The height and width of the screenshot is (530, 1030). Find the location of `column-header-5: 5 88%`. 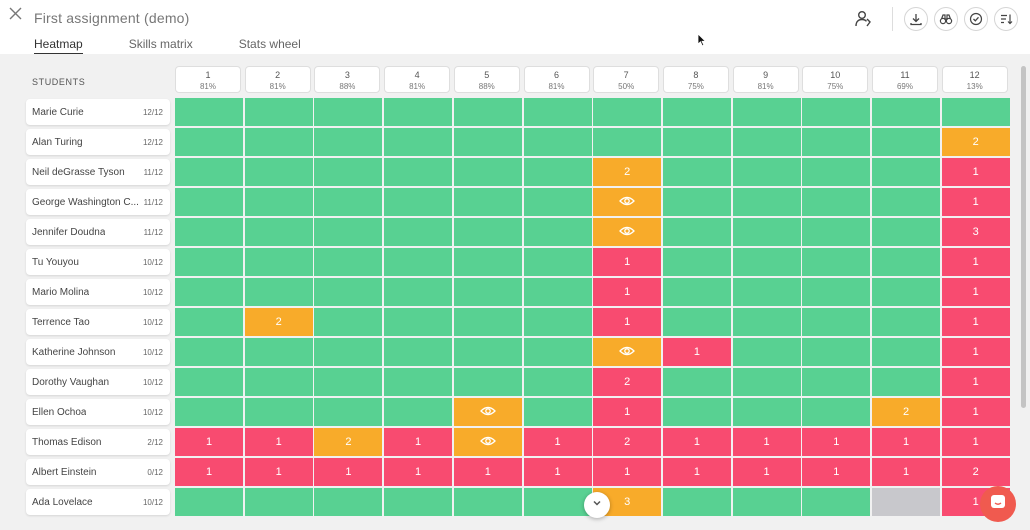

column-header-5: 5 88% is located at coordinates (486, 79).